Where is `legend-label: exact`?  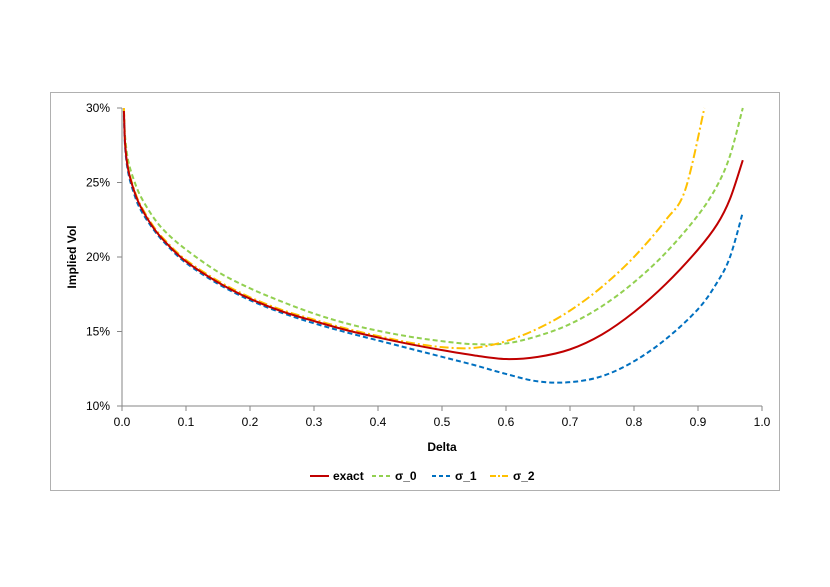
legend-label: exact is located at coordinates (348, 476).